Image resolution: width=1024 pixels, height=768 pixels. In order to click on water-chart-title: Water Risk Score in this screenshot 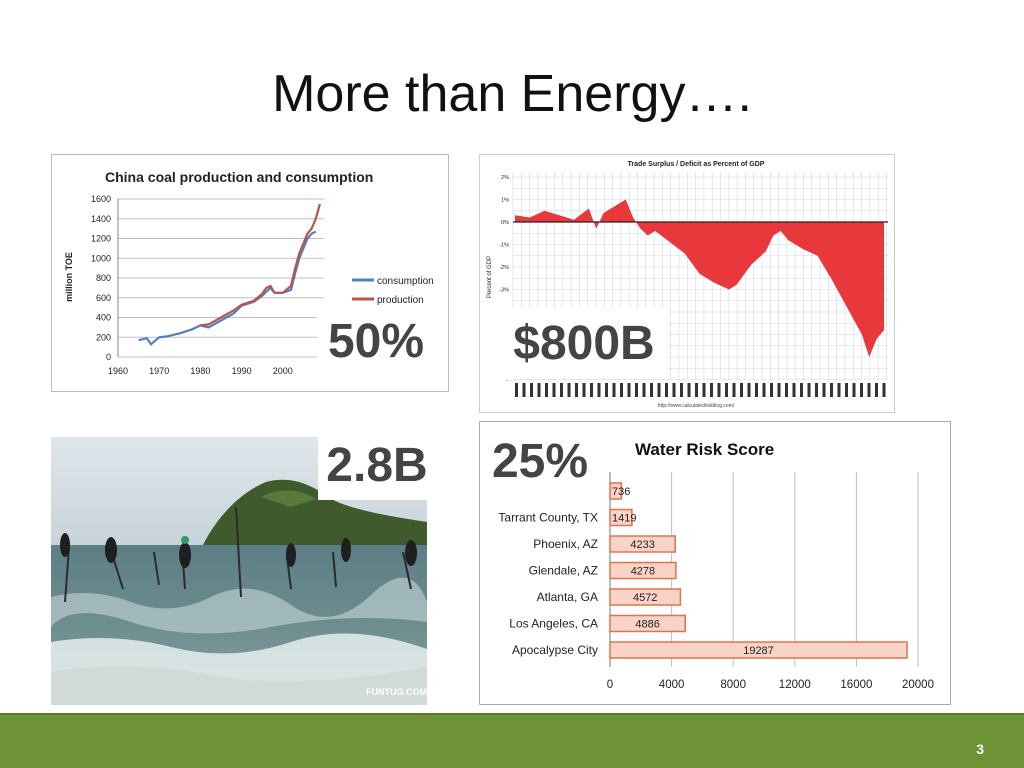, I will do `click(704, 449)`.